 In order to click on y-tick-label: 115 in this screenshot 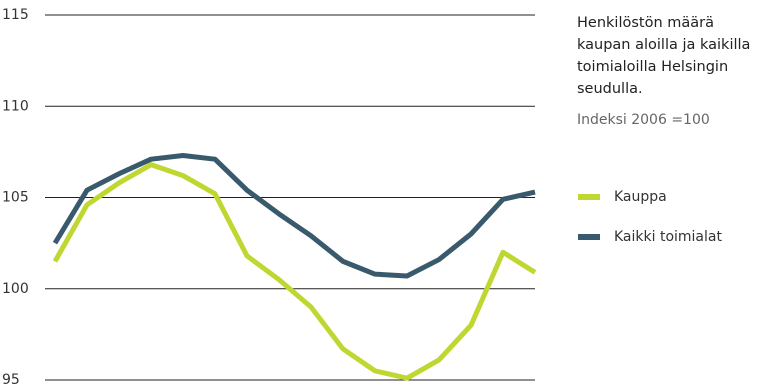, I will do `click(15, 15)`.